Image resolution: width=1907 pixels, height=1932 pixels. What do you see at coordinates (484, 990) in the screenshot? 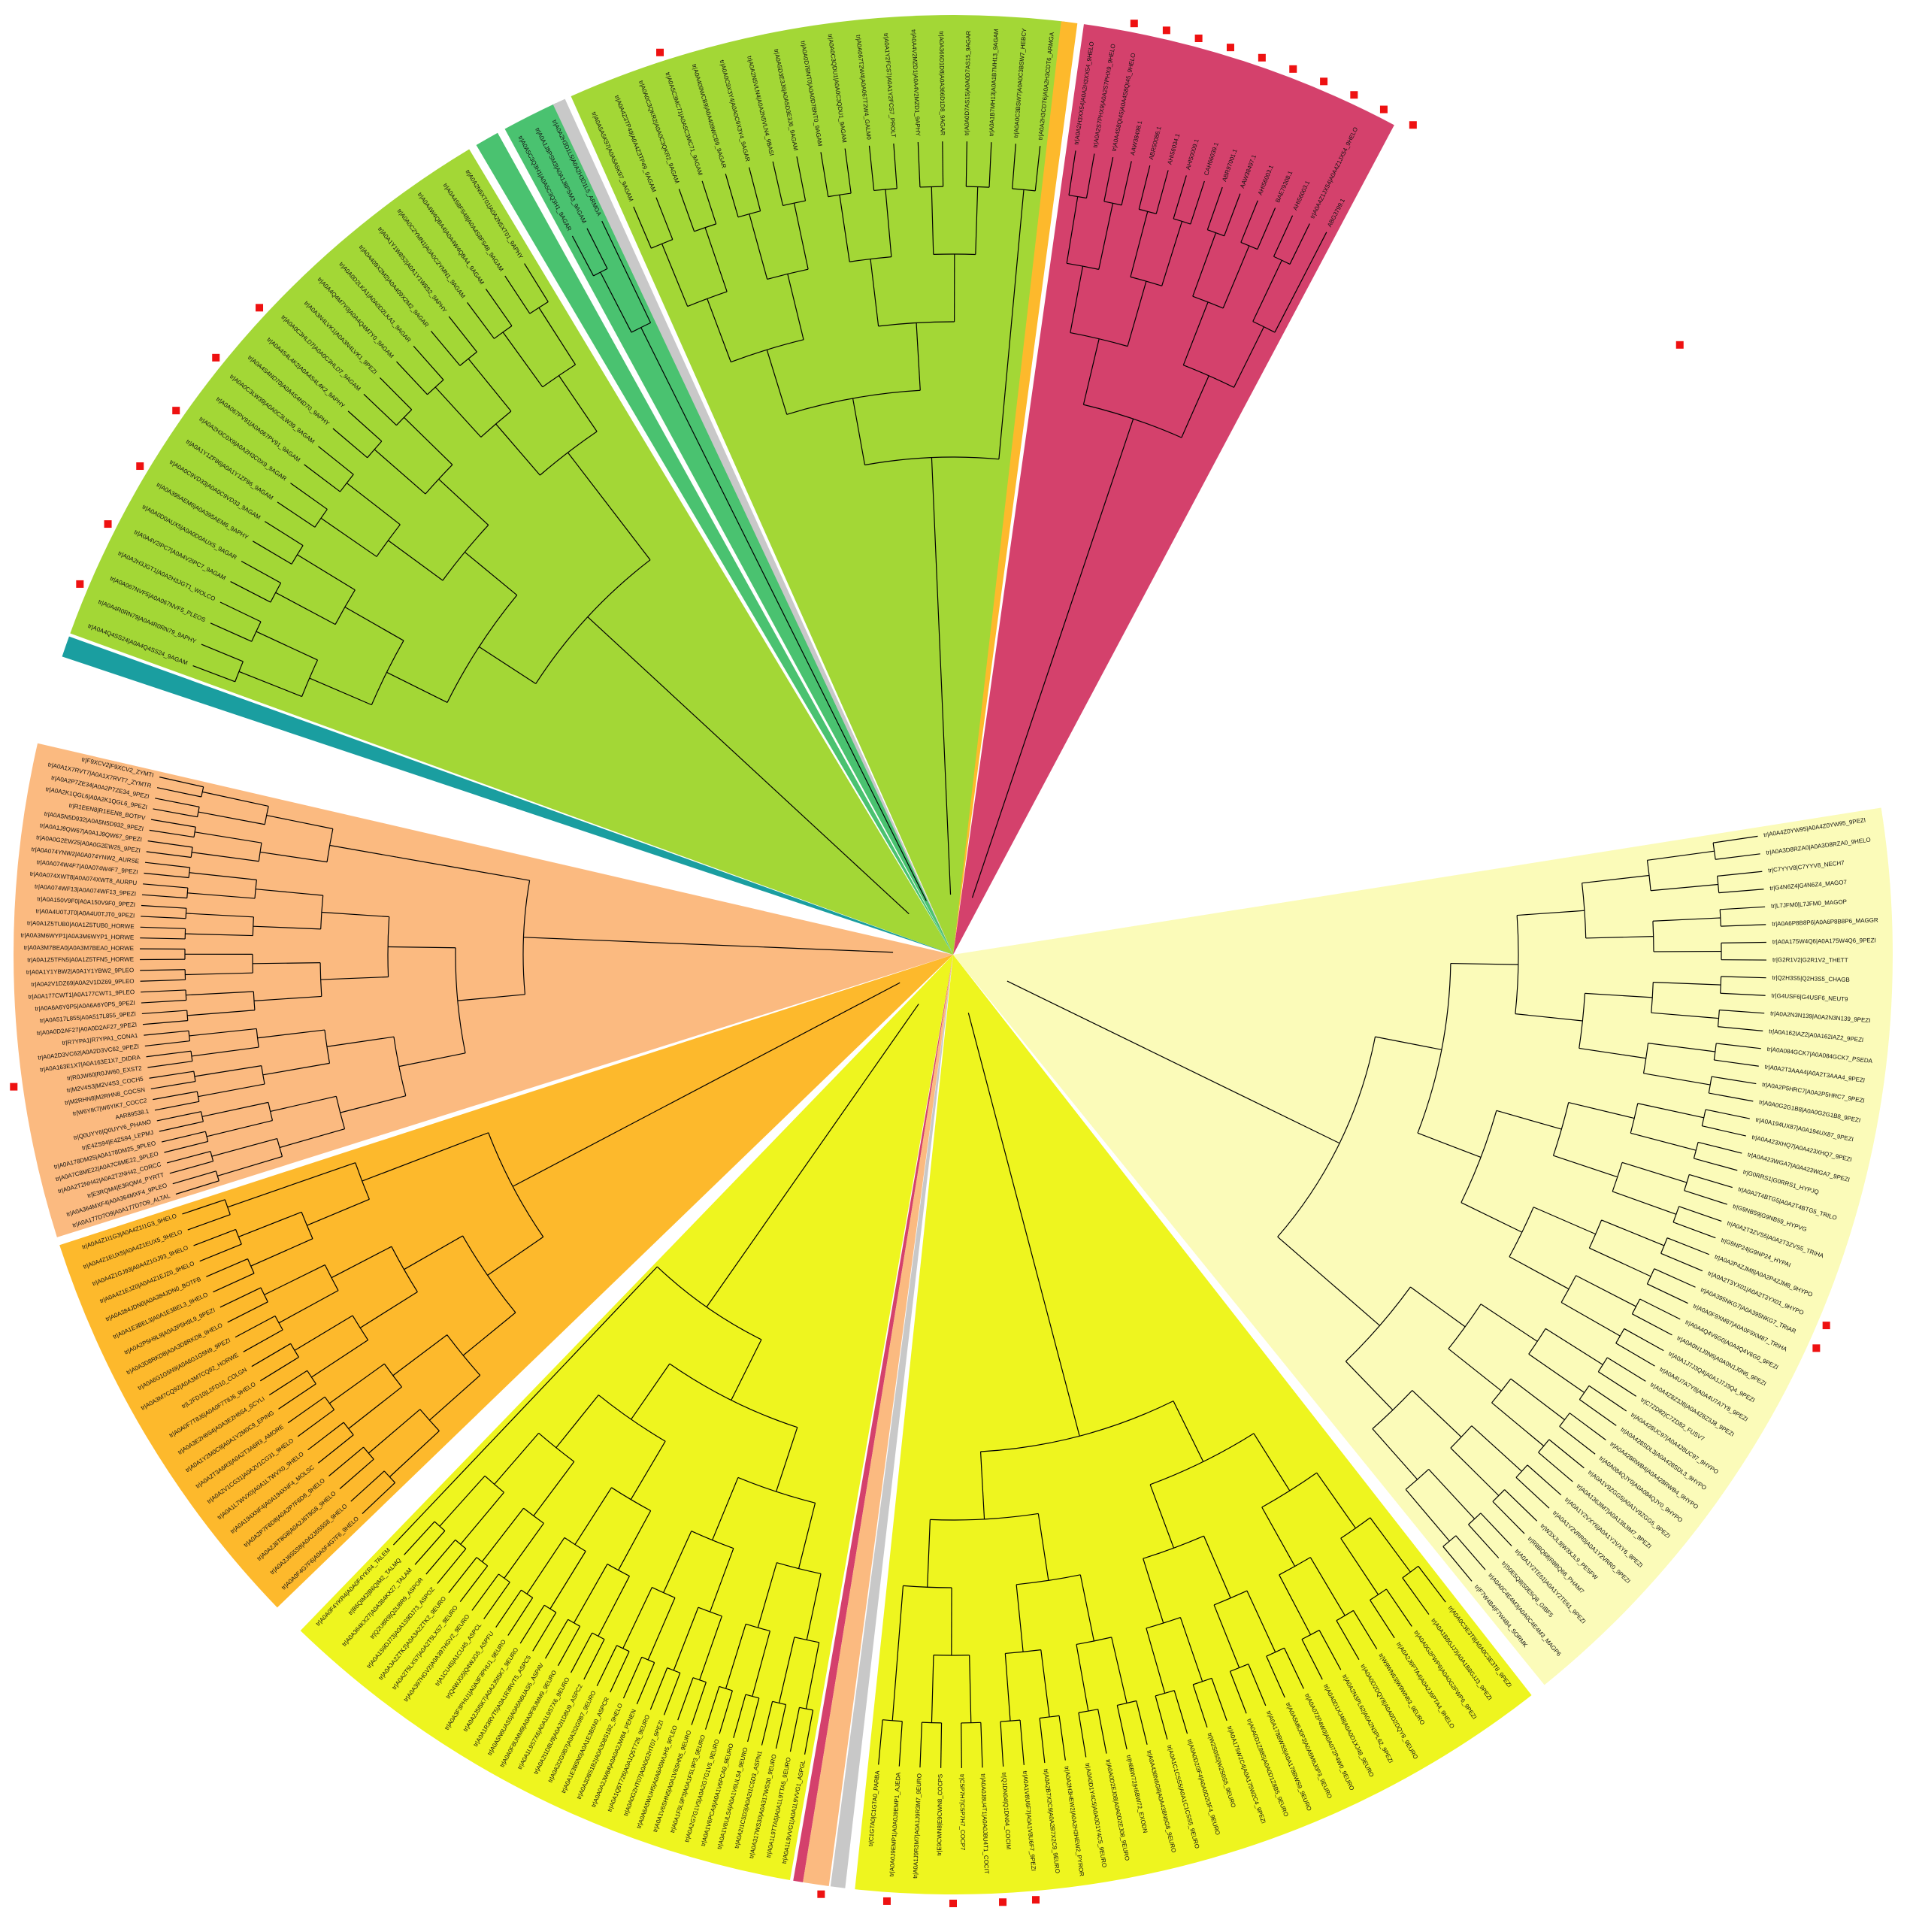
I see `sector-peach` at bounding box center [484, 990].